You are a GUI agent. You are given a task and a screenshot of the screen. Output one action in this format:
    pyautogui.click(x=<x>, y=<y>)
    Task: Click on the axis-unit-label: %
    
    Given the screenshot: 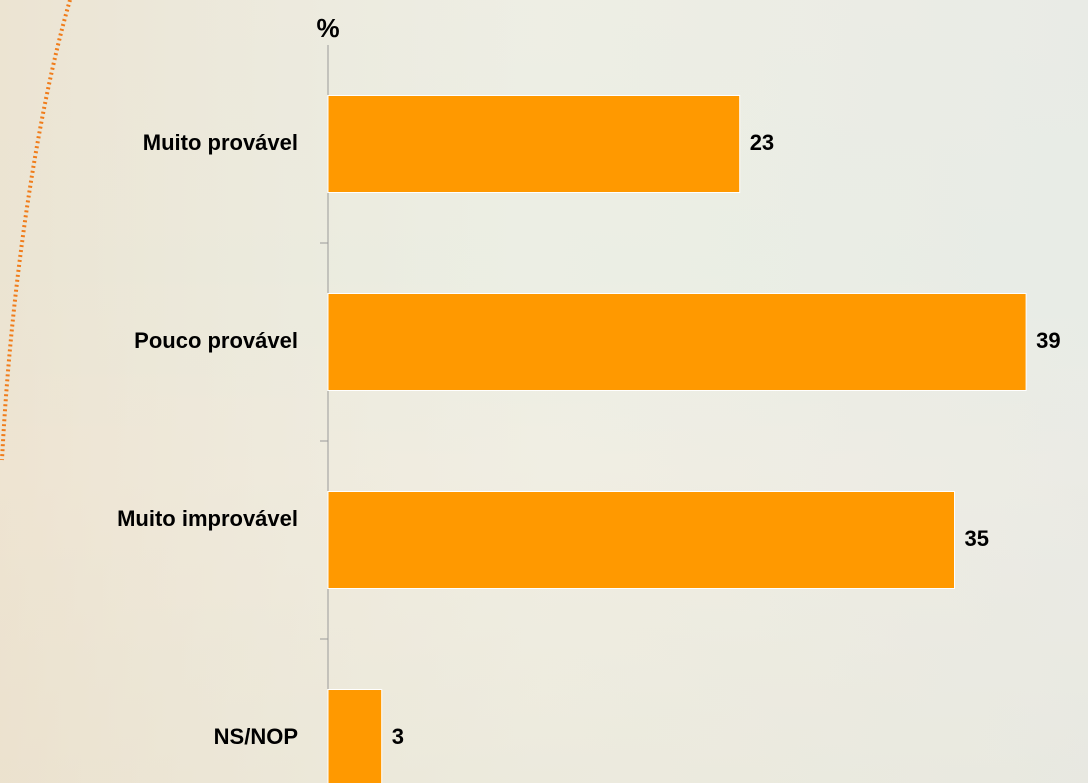 What is the action you would take?
    pyautogui.click(x=327, y=28)
    